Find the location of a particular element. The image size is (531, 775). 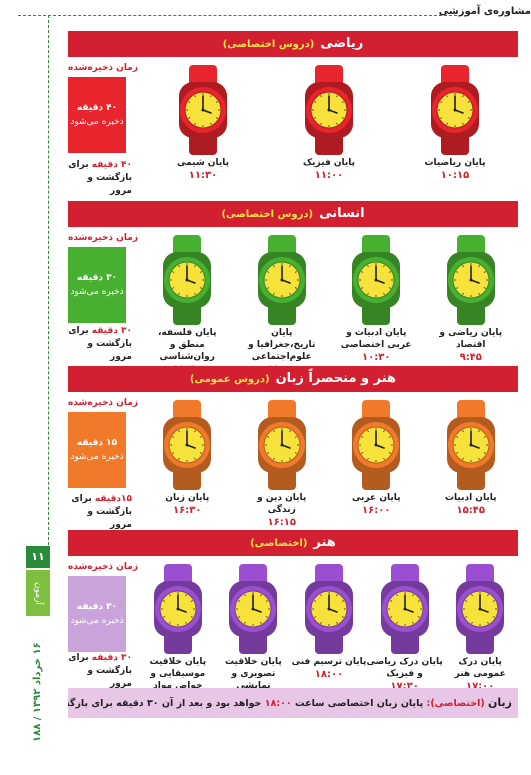

section-title: ریاضی is located at coordinates (342, 43).